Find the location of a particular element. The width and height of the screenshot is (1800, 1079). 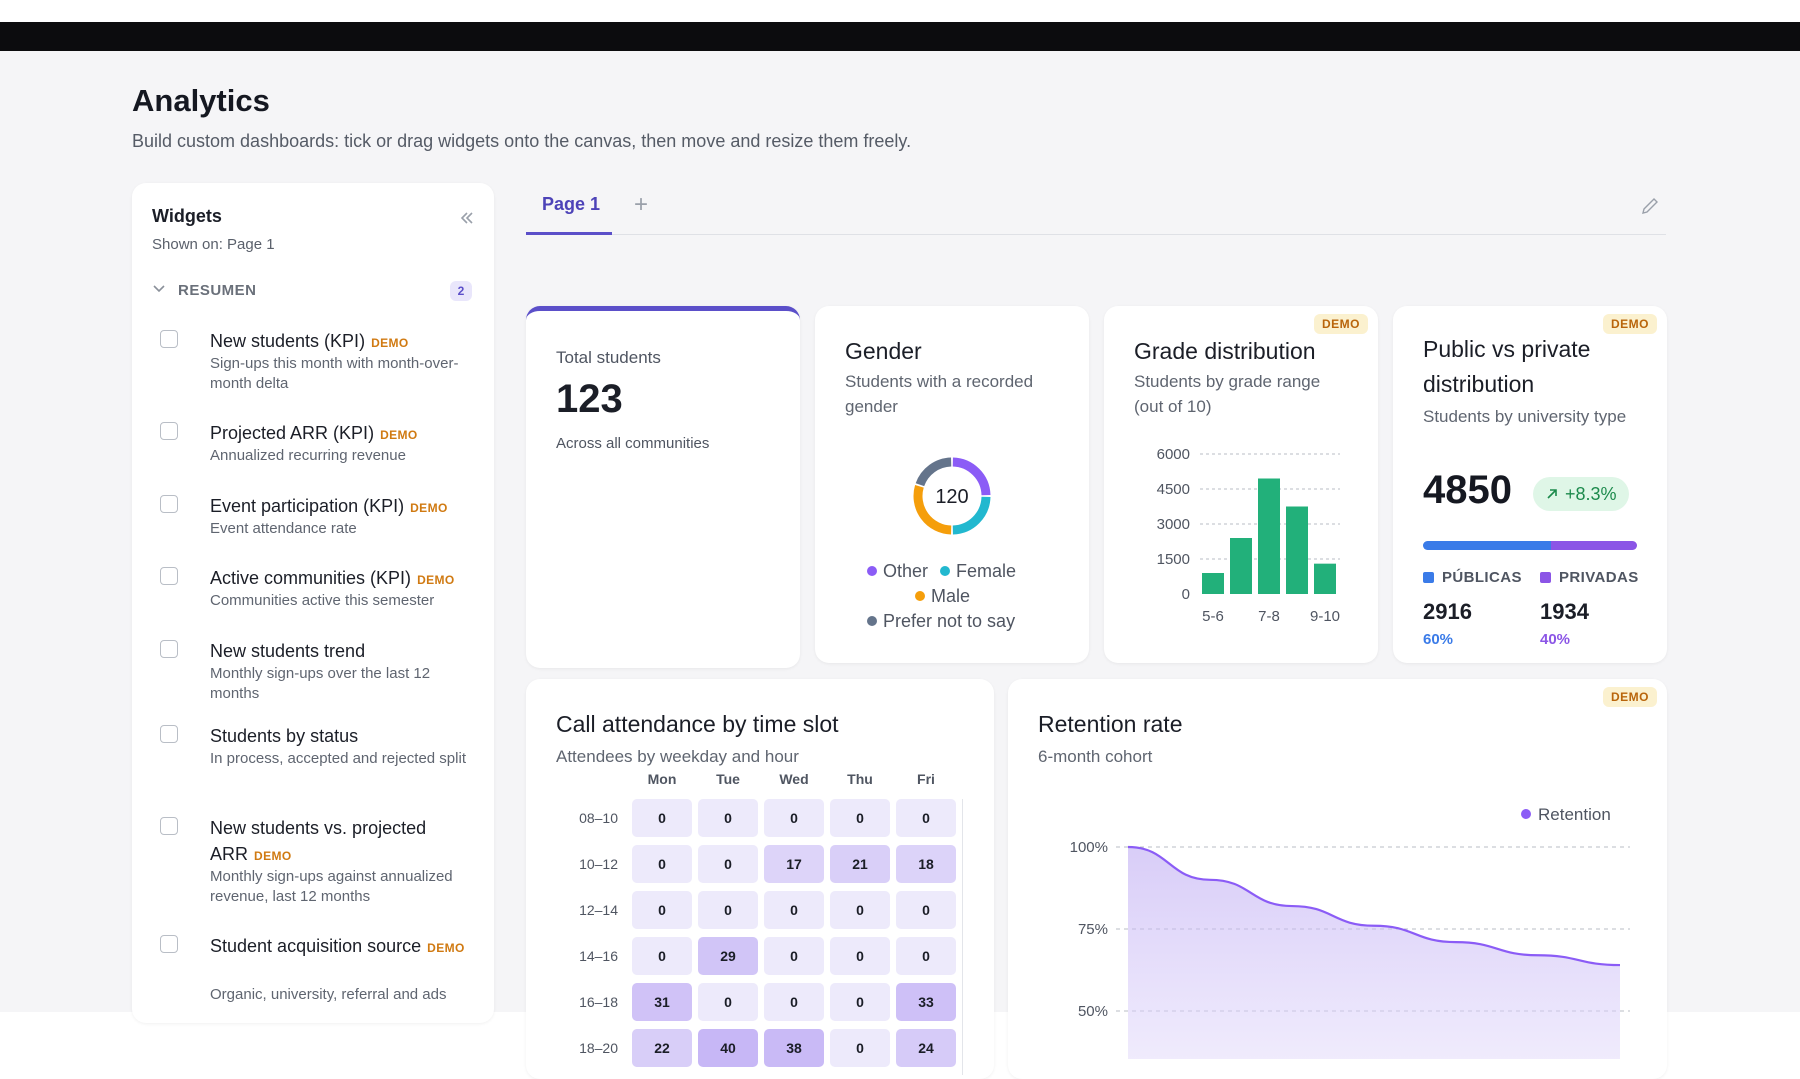

calls-subtitle: Attendees by weekday and hour is located at coordinates (677, 756).